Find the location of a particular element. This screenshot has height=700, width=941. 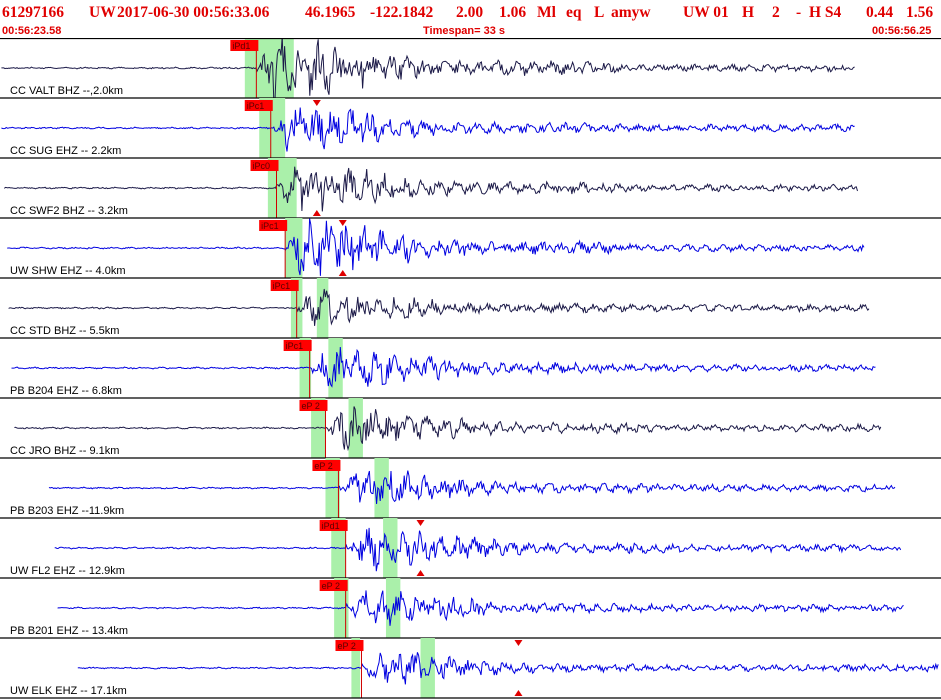

start-time: 00:56:23.58 is located at coordinates (32, 31).